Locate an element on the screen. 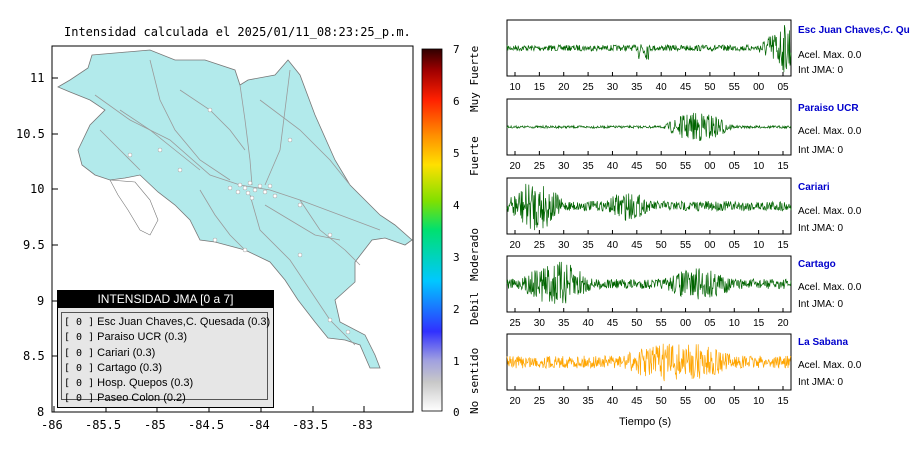 The height and width of the screenshot is (460, 910). station-name: Paraiso UCR is located at coordinates (828, 108).